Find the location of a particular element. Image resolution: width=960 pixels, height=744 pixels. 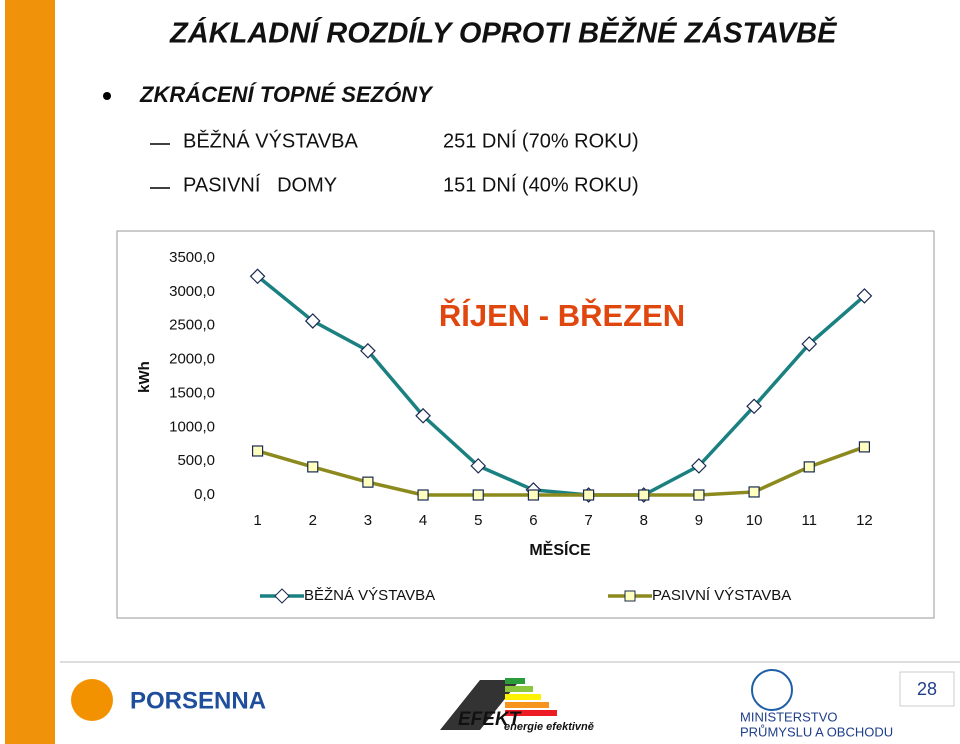

item-detail: 251 DNÍ (70% ROKU) is located at coordinates (541, 140).